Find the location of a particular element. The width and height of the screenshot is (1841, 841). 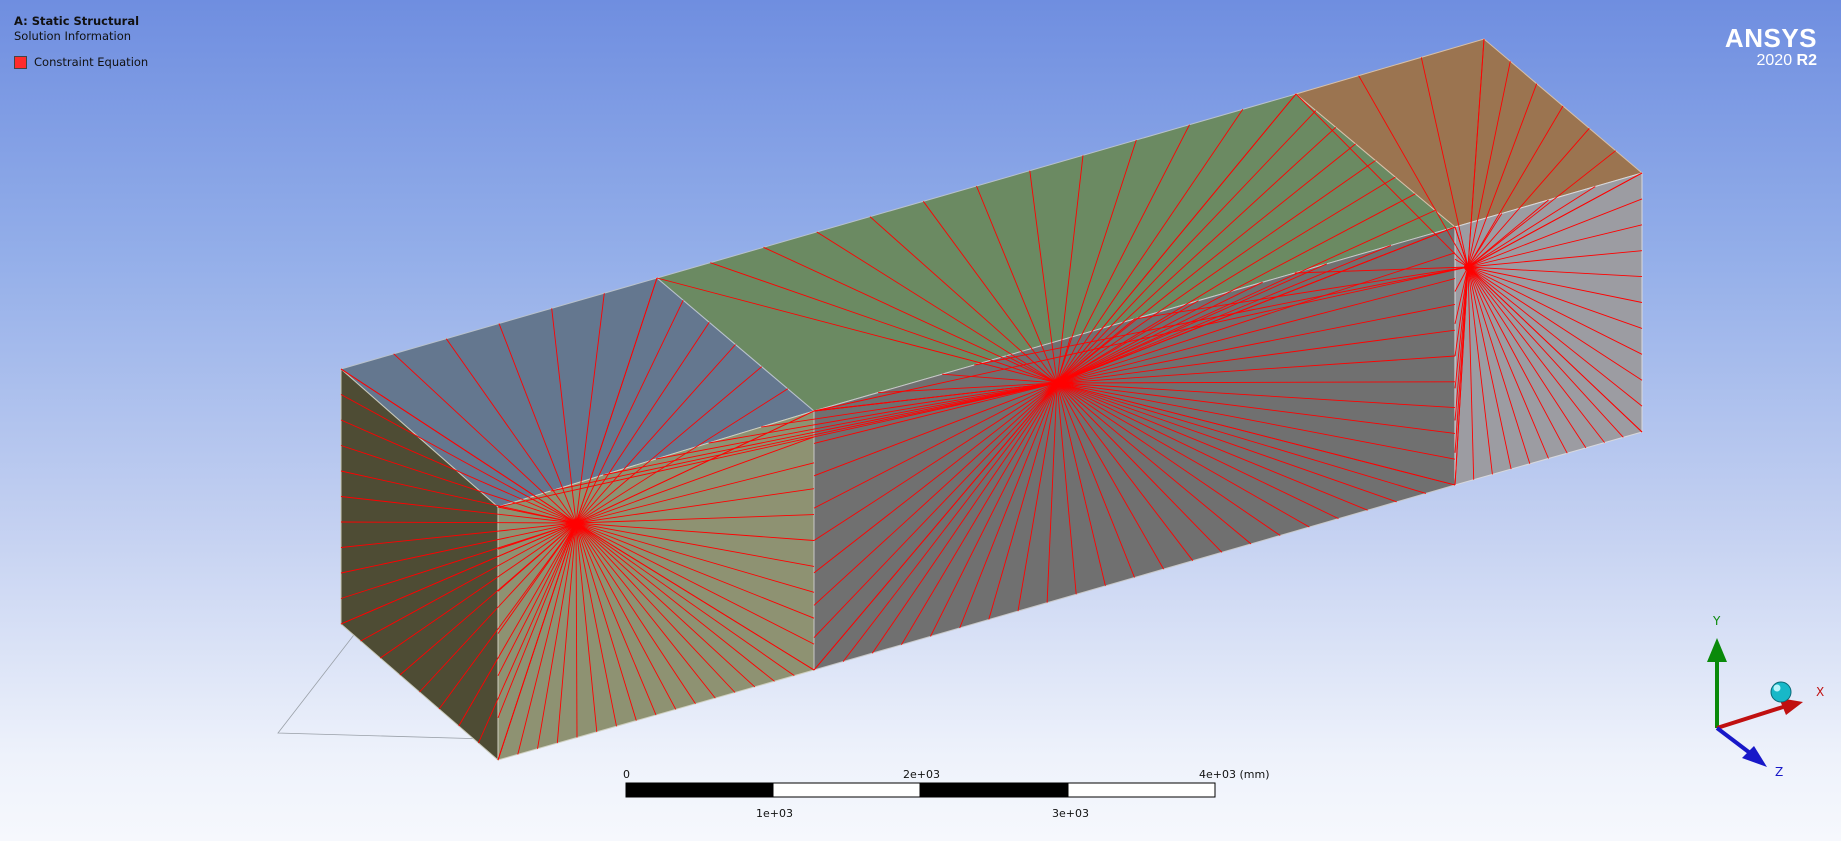

result-name: Solution Information is located at coordinates (73, 36).